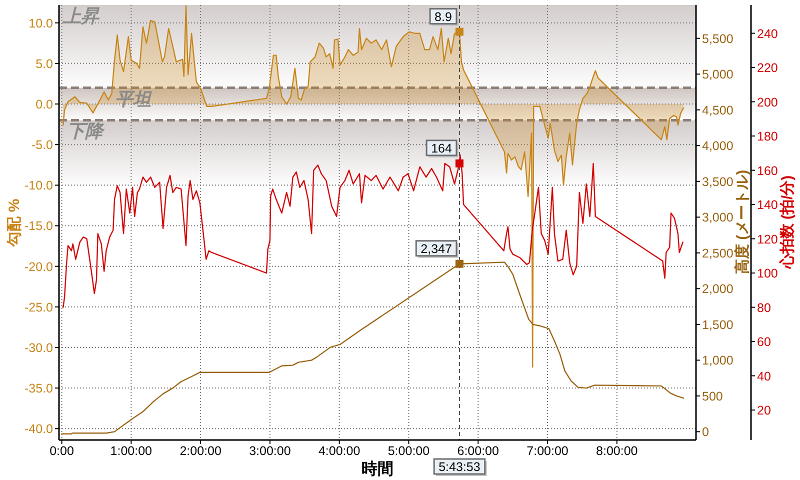  I want to click on y-tick-label: -5.0, so click(42, 145).